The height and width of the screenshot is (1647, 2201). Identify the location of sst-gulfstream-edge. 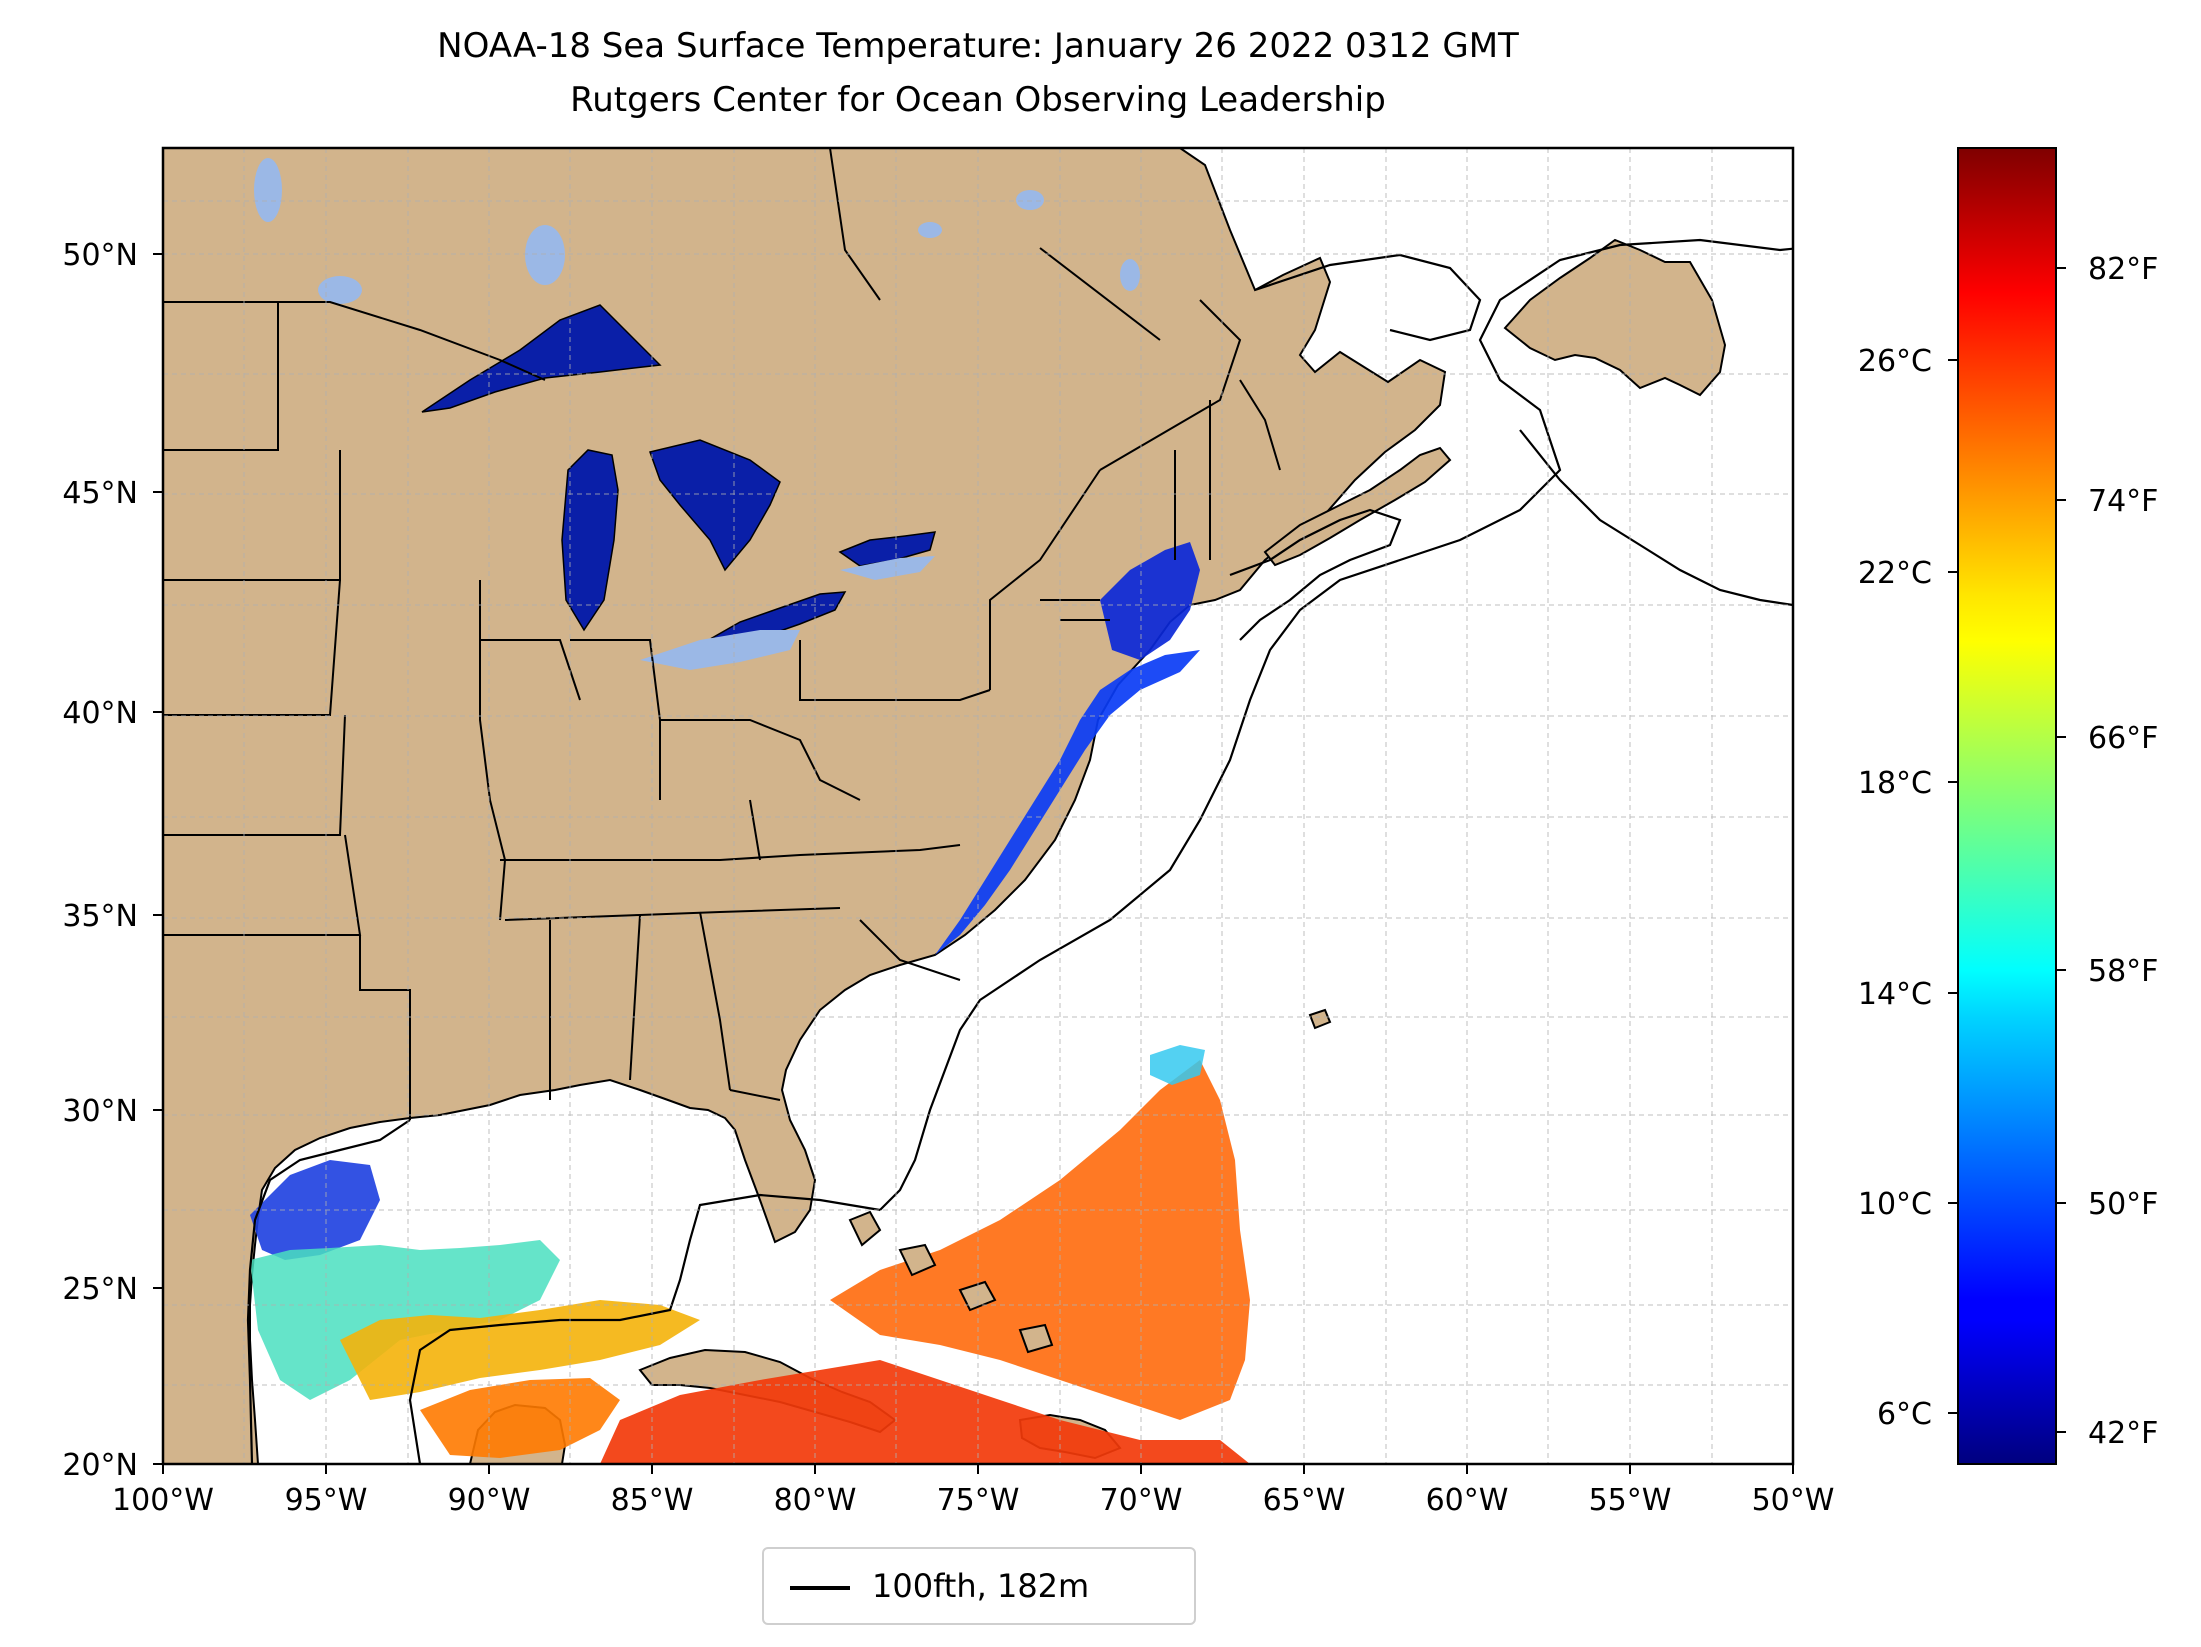
(1177, 1065).